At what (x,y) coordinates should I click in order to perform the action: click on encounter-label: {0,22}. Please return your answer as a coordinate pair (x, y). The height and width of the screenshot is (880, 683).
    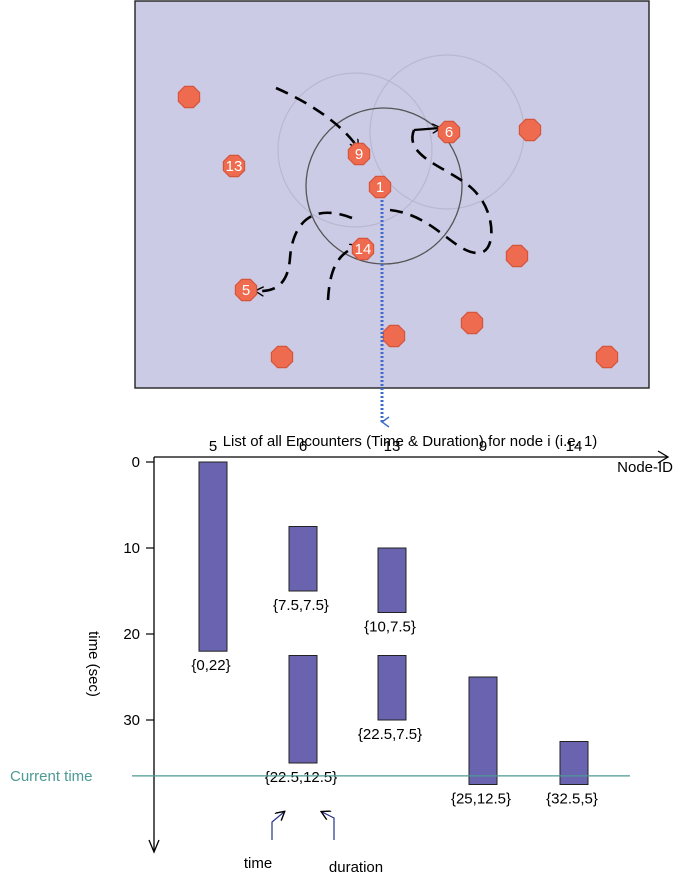
    Looking at the image, I should click on (210, 665).